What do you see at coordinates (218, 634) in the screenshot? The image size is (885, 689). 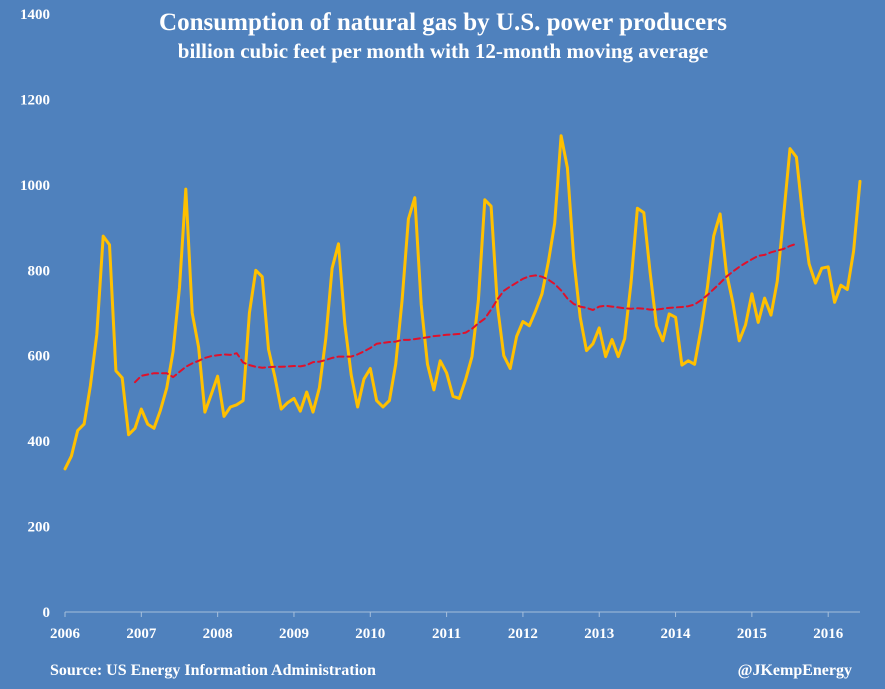 I see `x-tick-label: 2008` at bounding box center [218, 634].